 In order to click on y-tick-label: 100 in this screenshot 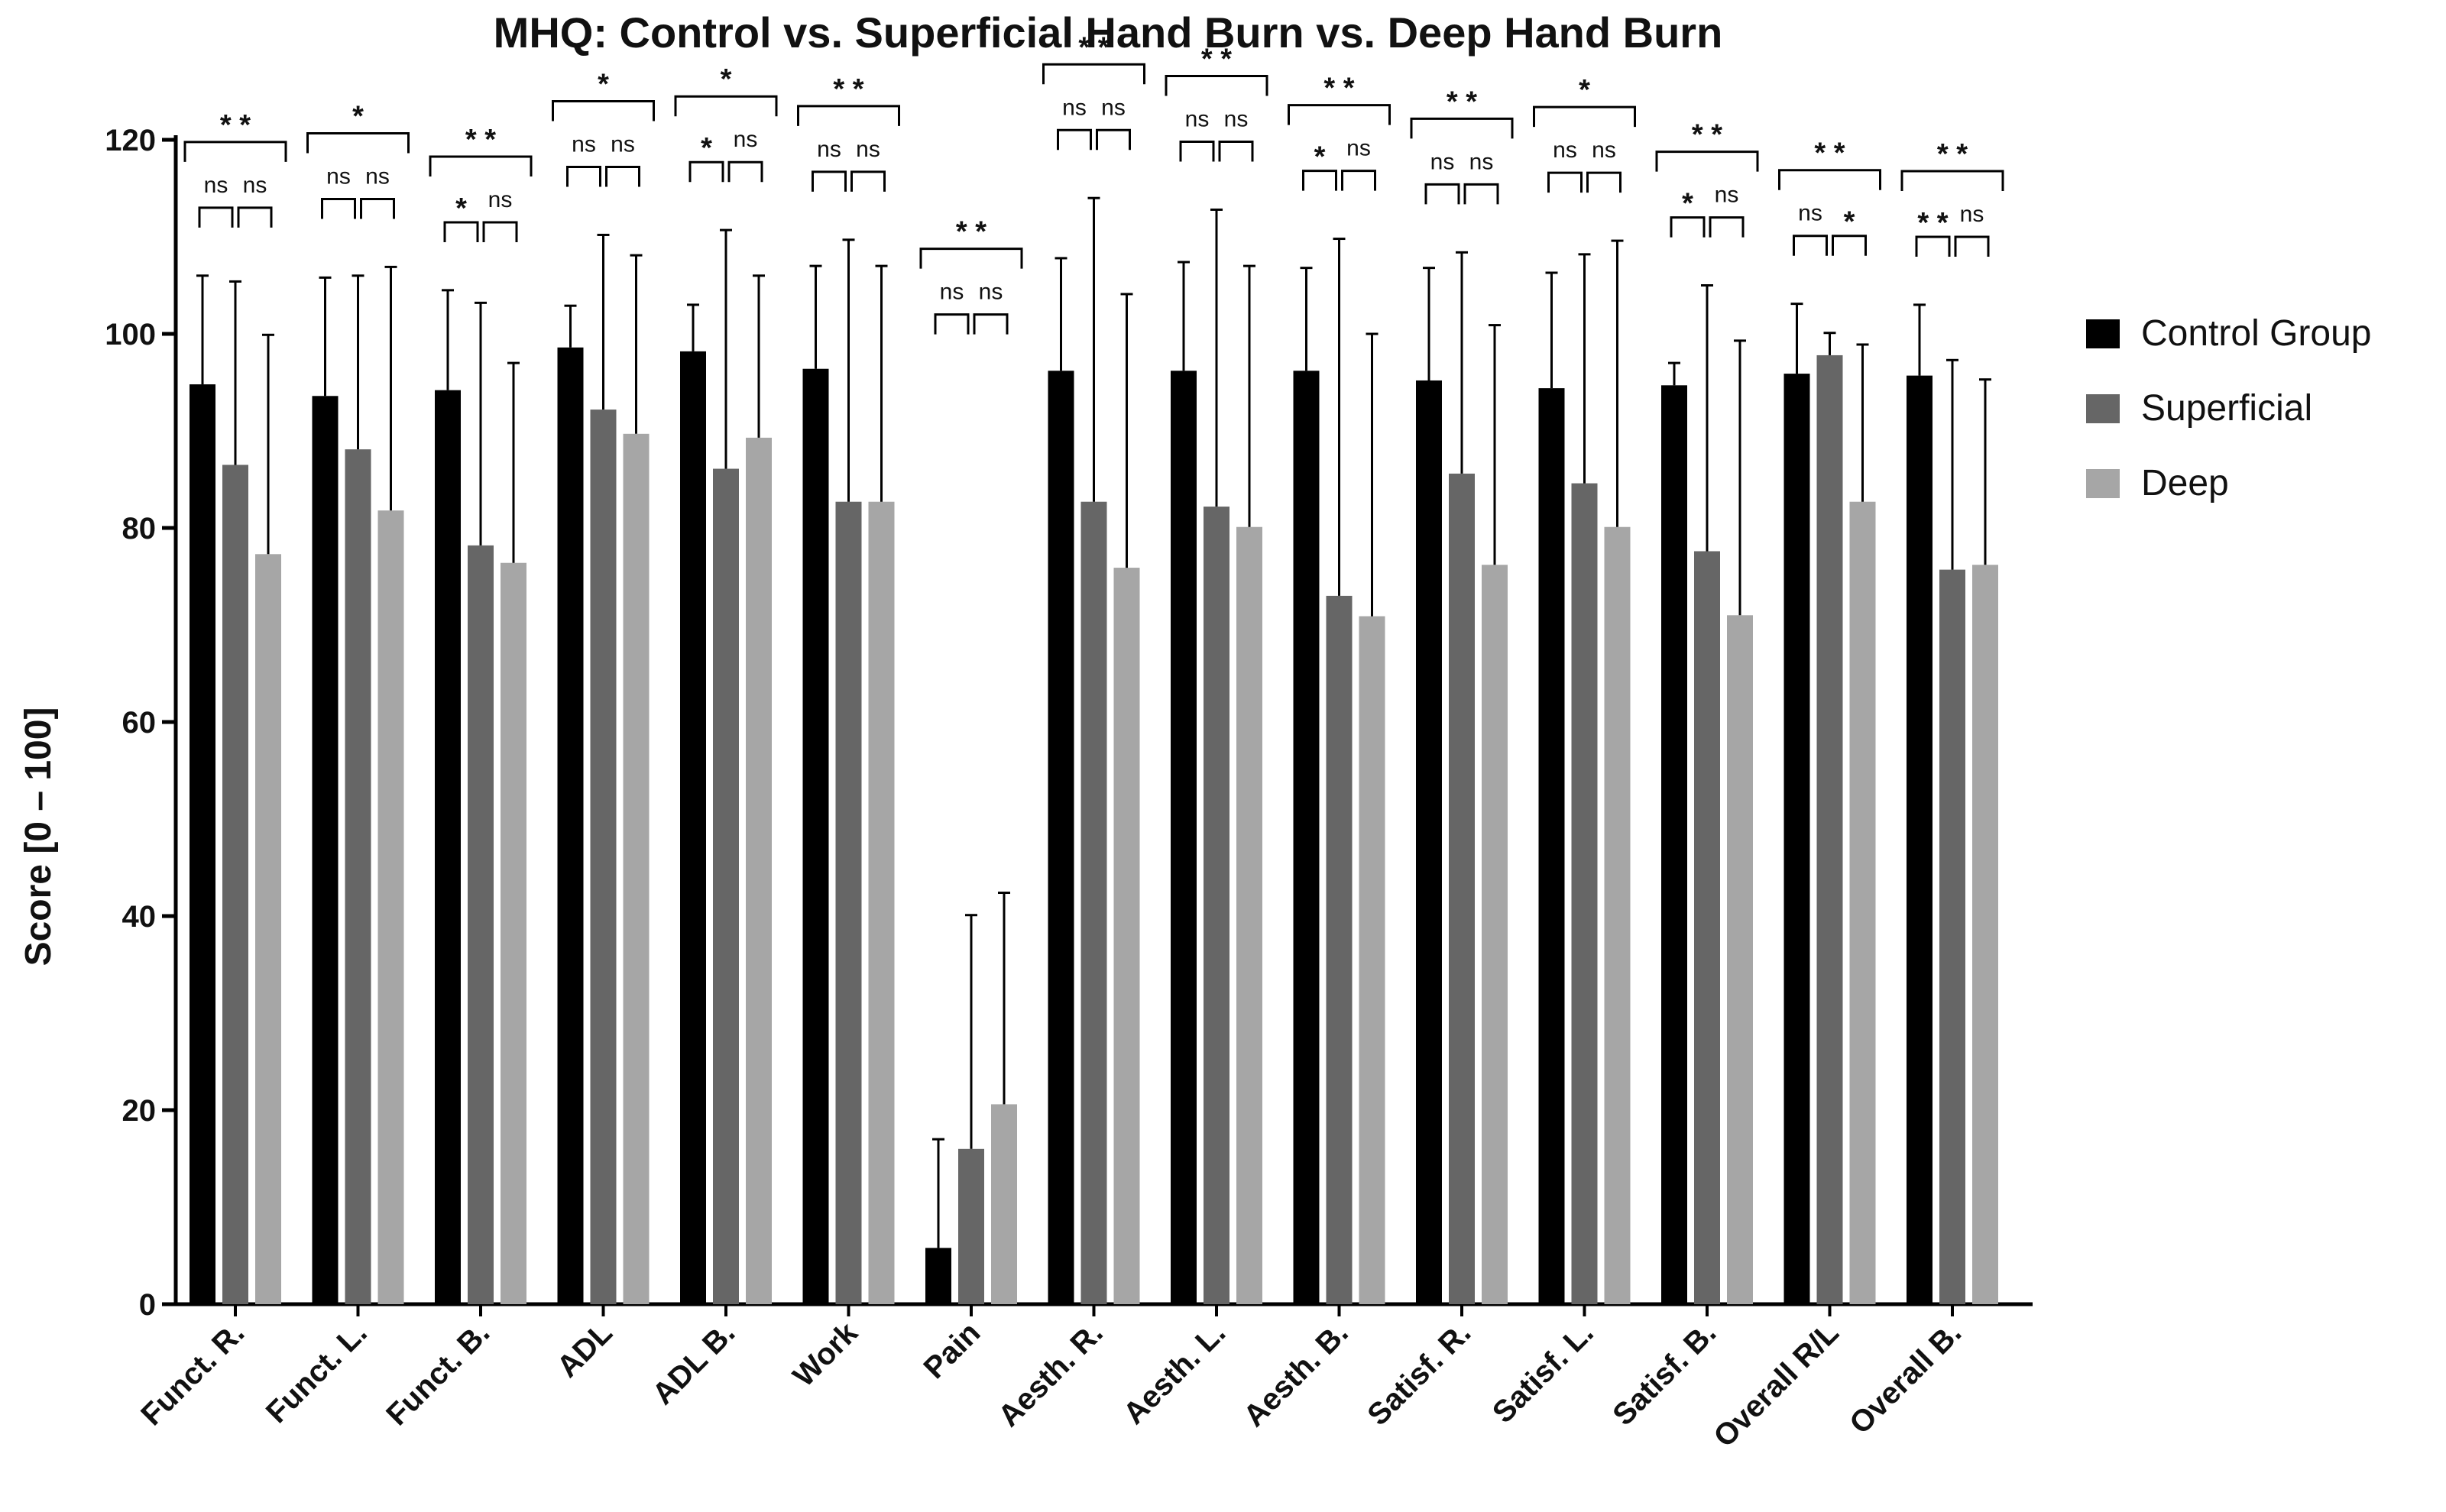, I will do `click(130, 334)`.